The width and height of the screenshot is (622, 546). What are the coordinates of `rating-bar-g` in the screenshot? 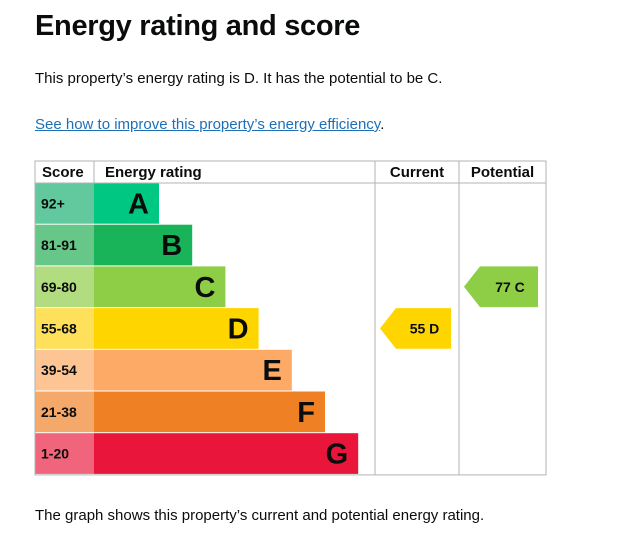 It's located at (226, 453).